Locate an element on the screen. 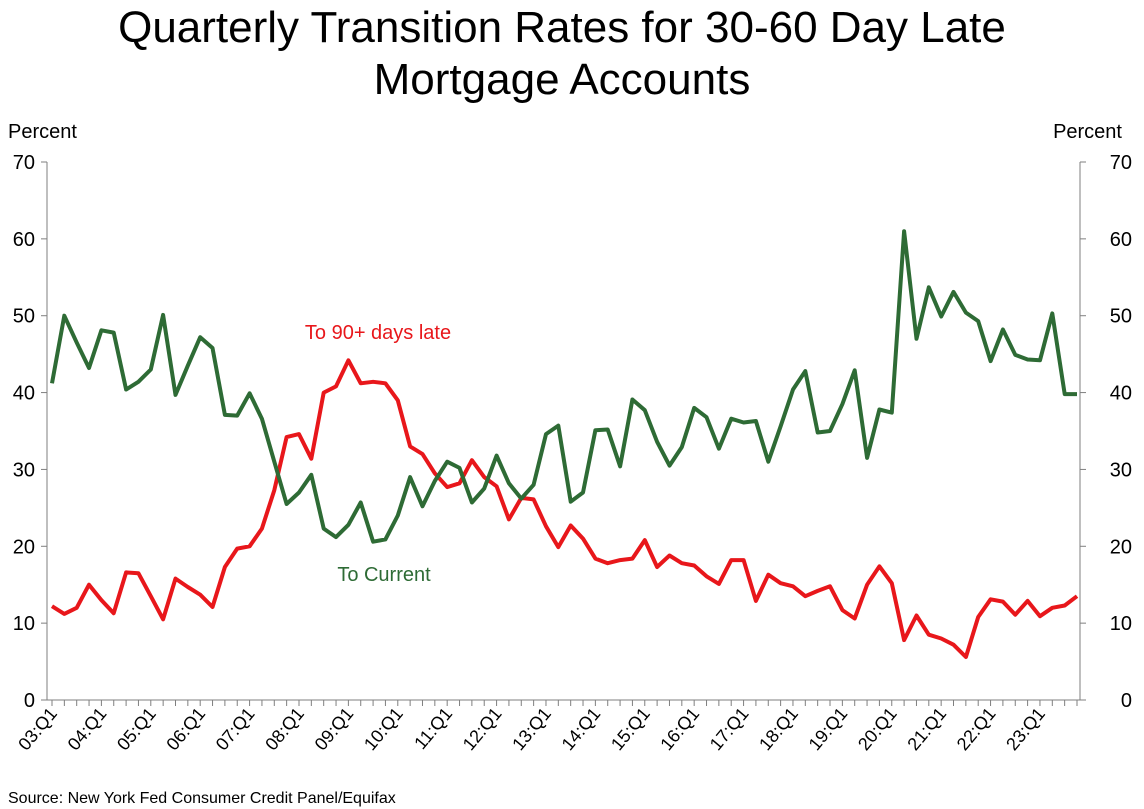 This screenshot has height=809, width=1144. x-tick-label: 21:Q1 is located at coordinates (926, 729).